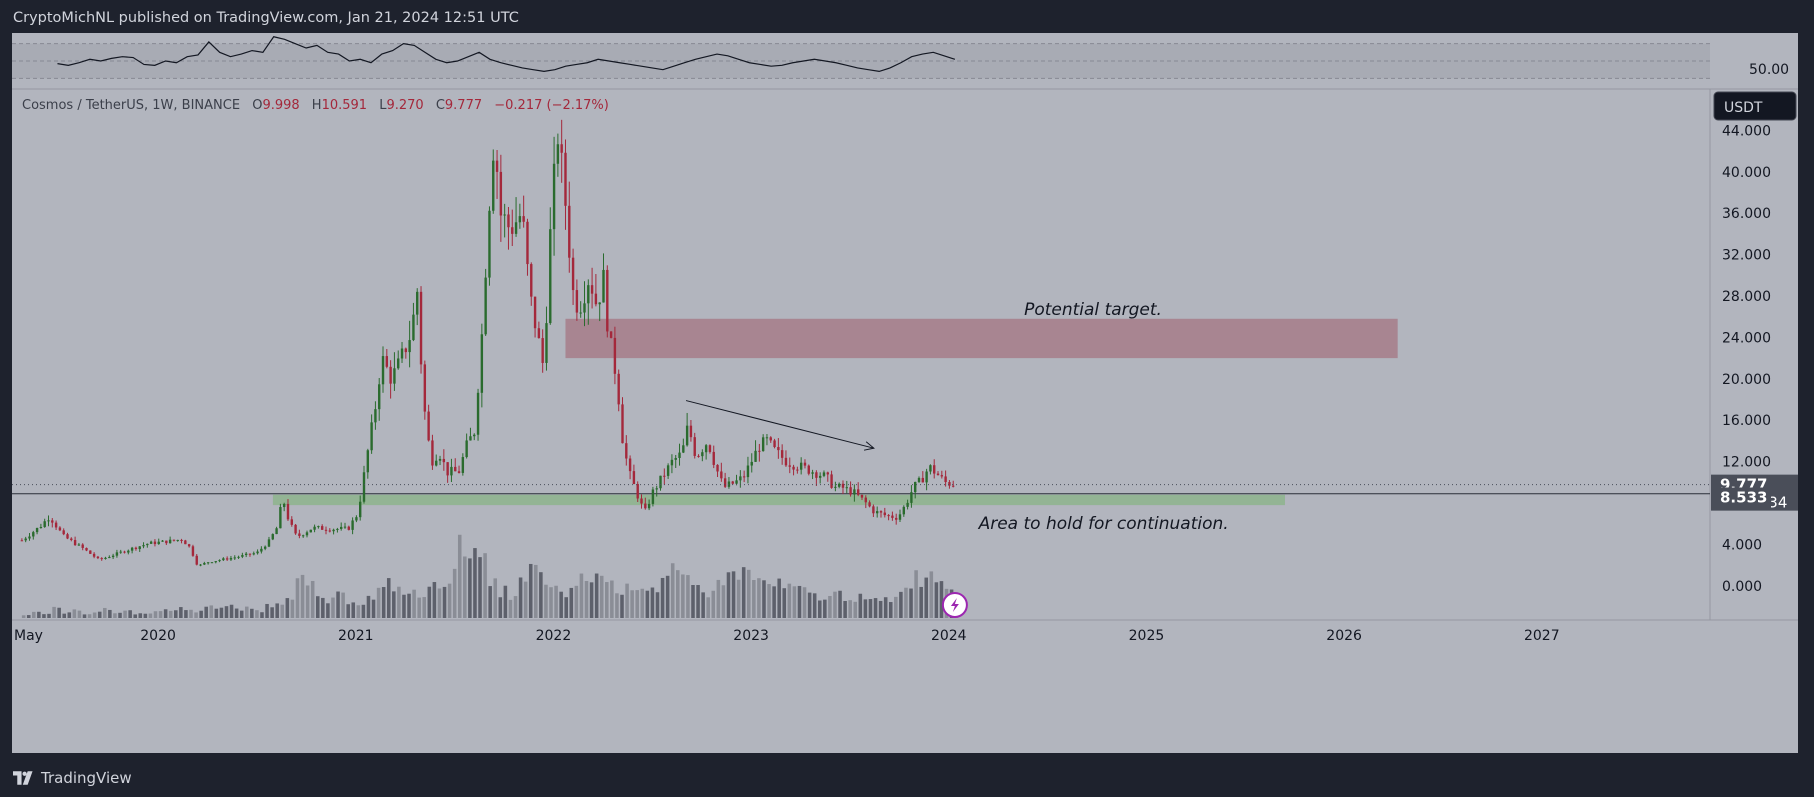 This screenshot has height=797, width=1814. Describe the element at coordinates (981, 338) in the screenshot. I see `target-zone` at that location.